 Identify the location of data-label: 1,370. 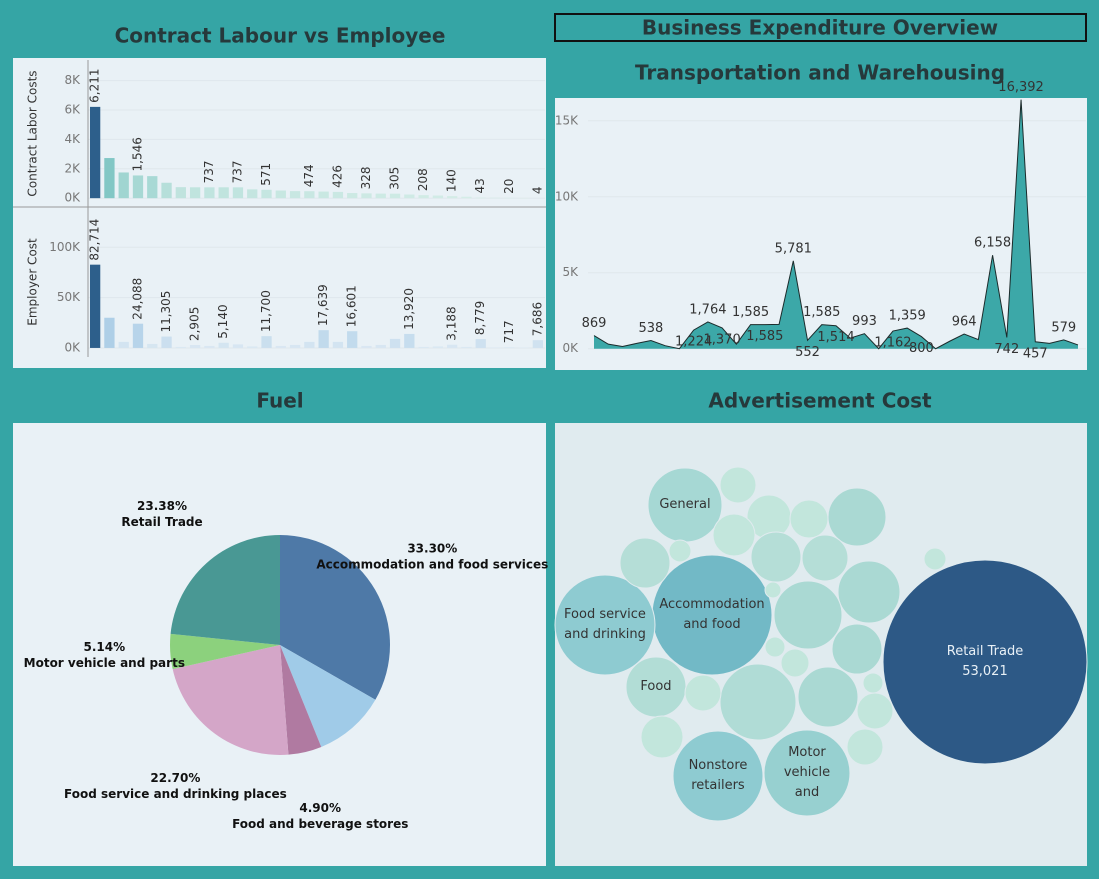
(722, 339).